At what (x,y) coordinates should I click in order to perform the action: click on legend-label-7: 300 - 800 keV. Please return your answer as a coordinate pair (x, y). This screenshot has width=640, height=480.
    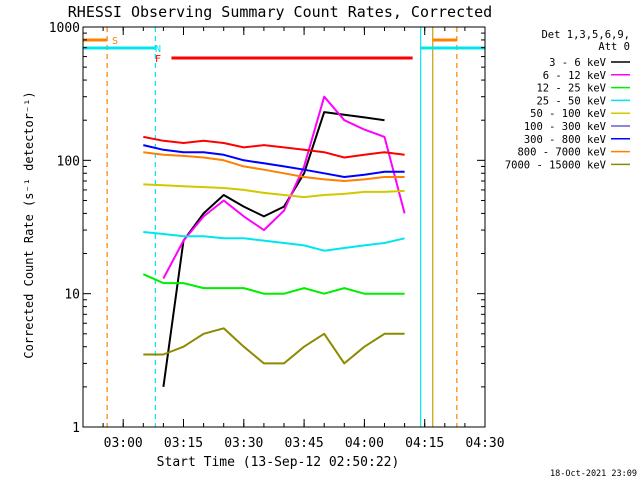
    Looking at the image, I should click on (565, 140).